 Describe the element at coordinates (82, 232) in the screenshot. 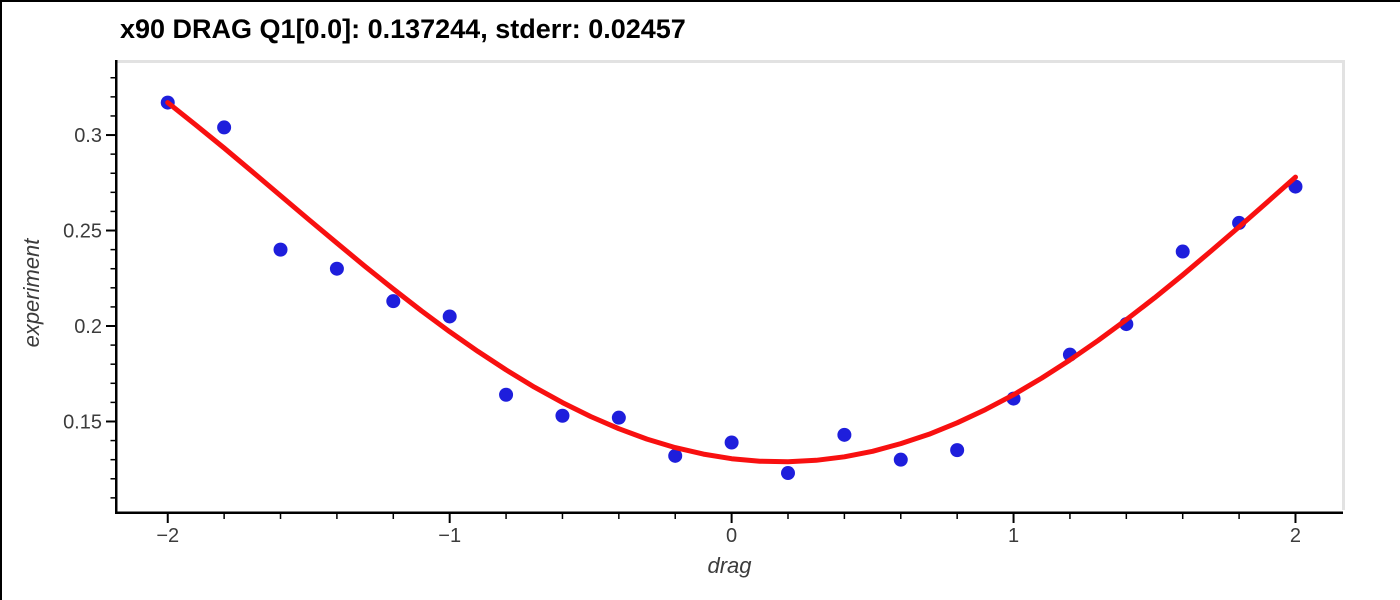

I see `y-tick-label: 0.25` at that location.